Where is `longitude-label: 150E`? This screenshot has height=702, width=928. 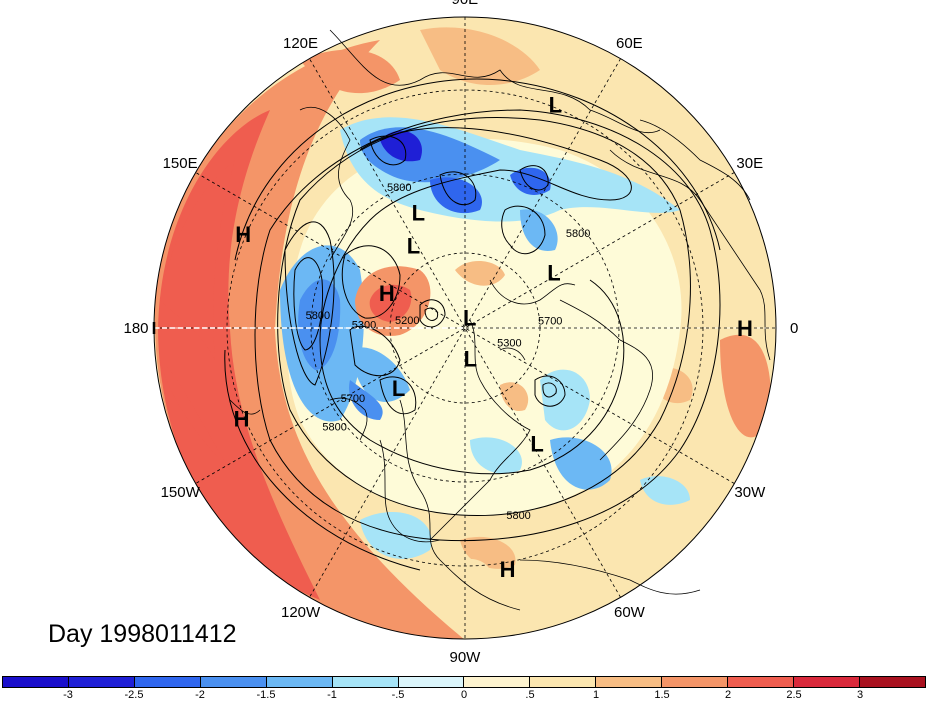
longitude-label: 150E is located at coordinates (180, 163).